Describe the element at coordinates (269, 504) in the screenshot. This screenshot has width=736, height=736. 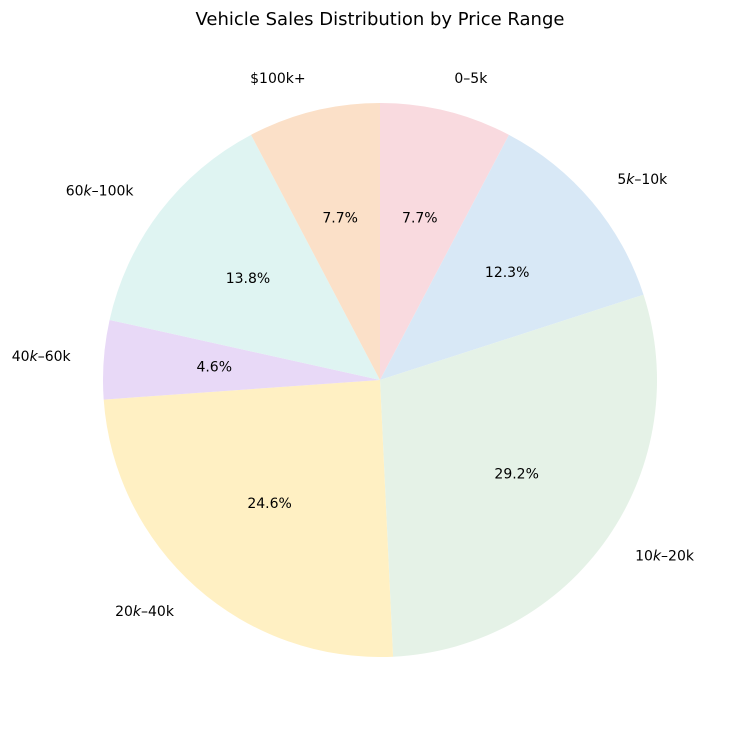
I see `slice-percent-label: 24.6%` at that location.